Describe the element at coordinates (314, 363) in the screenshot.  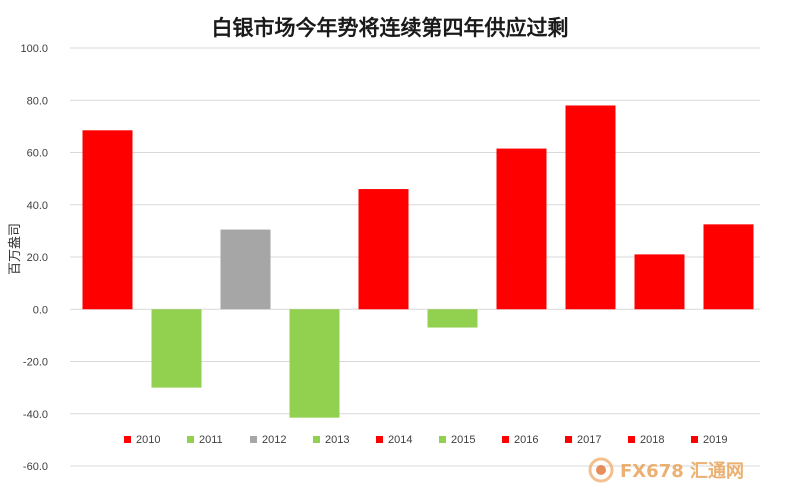
I see `bar-2013` at that location.